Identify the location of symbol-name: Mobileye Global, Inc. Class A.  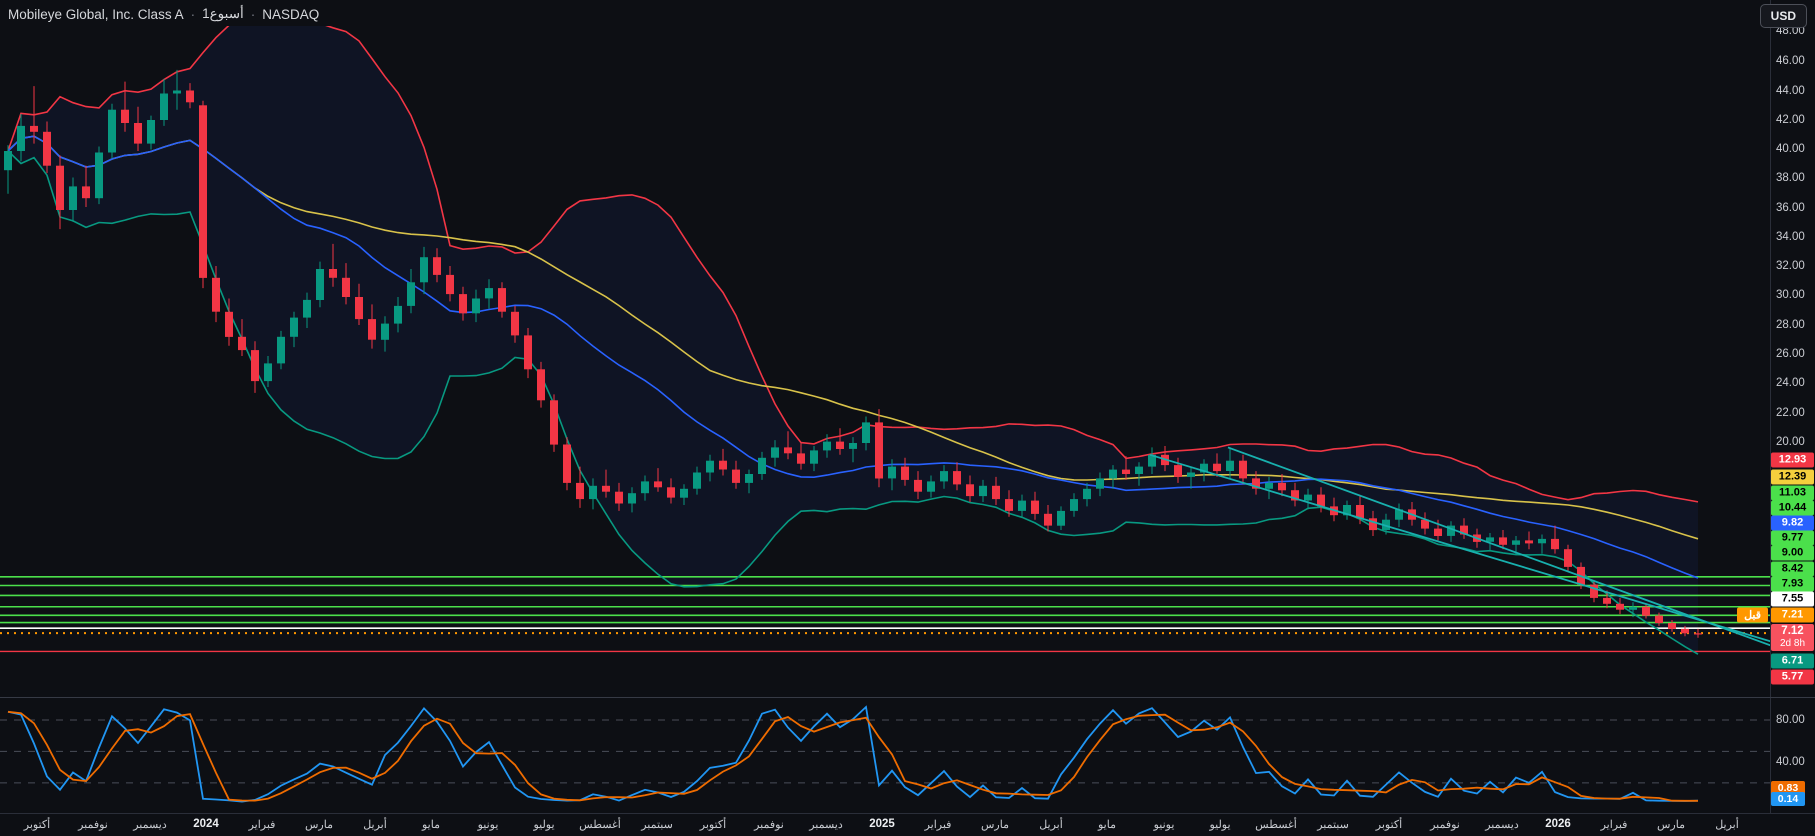
(96, 14).